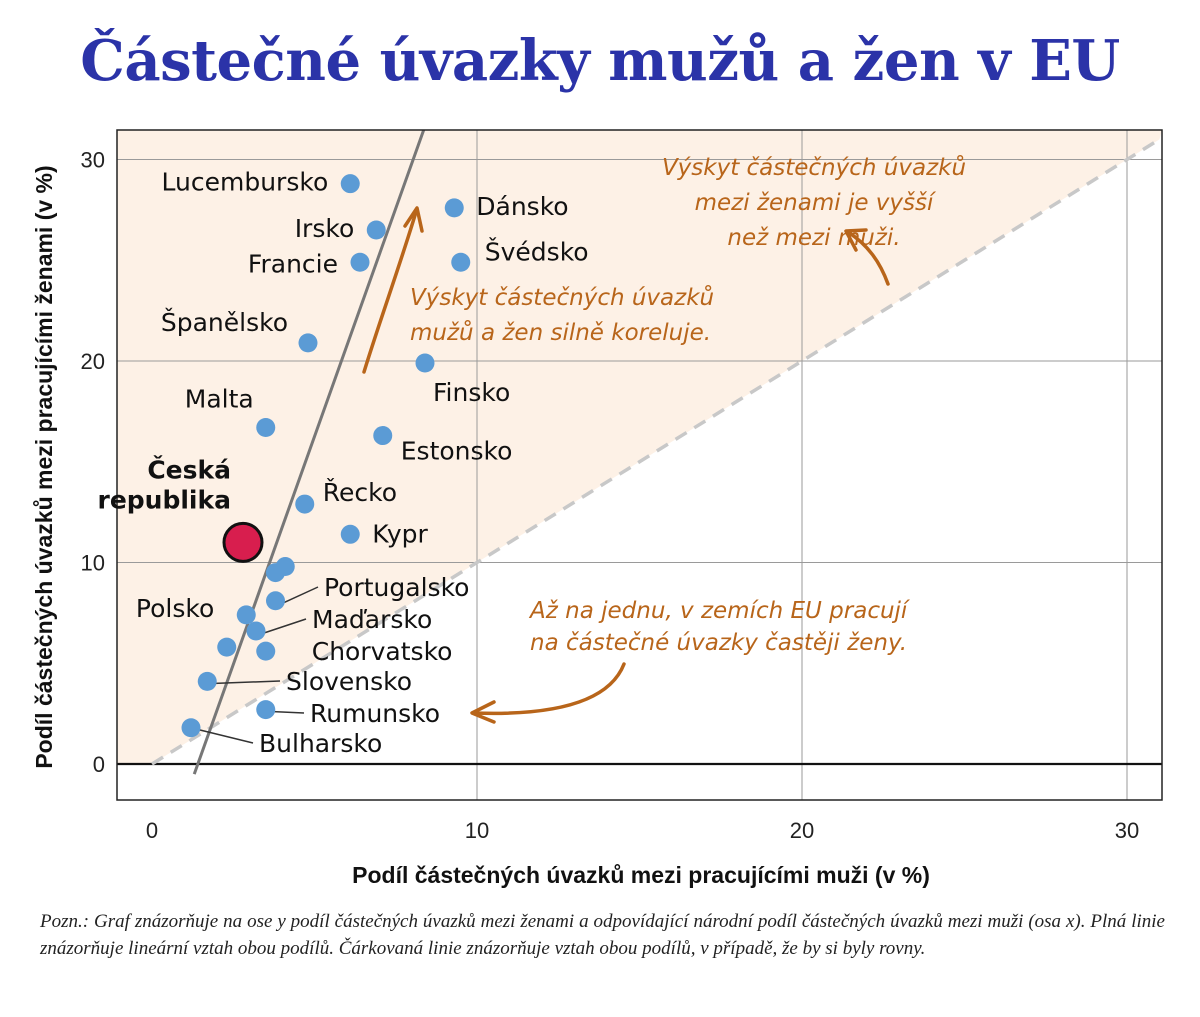 This screenshot has width=1200, height=1017. I want to click on y-tick-label: 0, so click(99, 764).